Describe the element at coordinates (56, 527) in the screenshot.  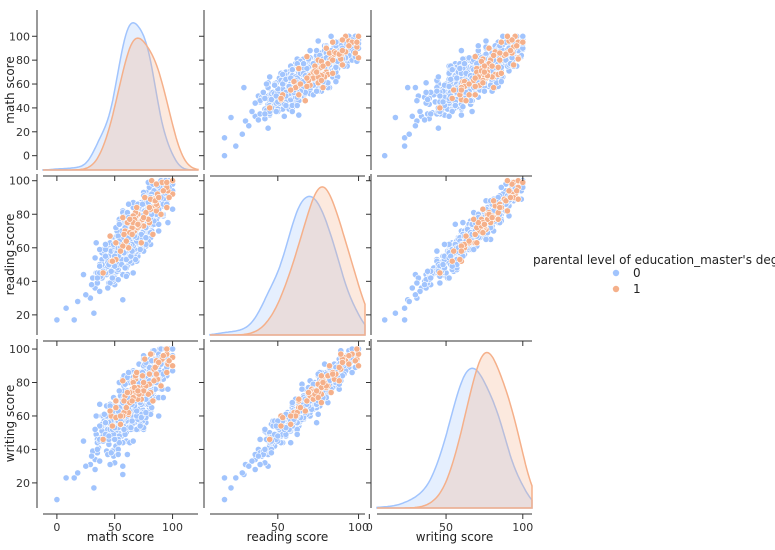
I see `x-tick-label: 0` at that location.